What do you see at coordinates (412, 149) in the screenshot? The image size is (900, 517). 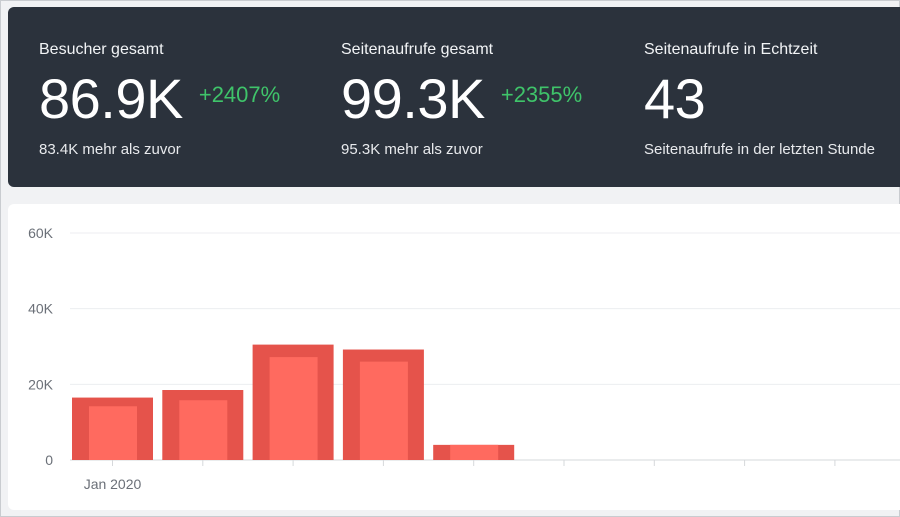 I see `stat-subtext: 95.3K mehr als zuvor` at bounding box center [412, 149].